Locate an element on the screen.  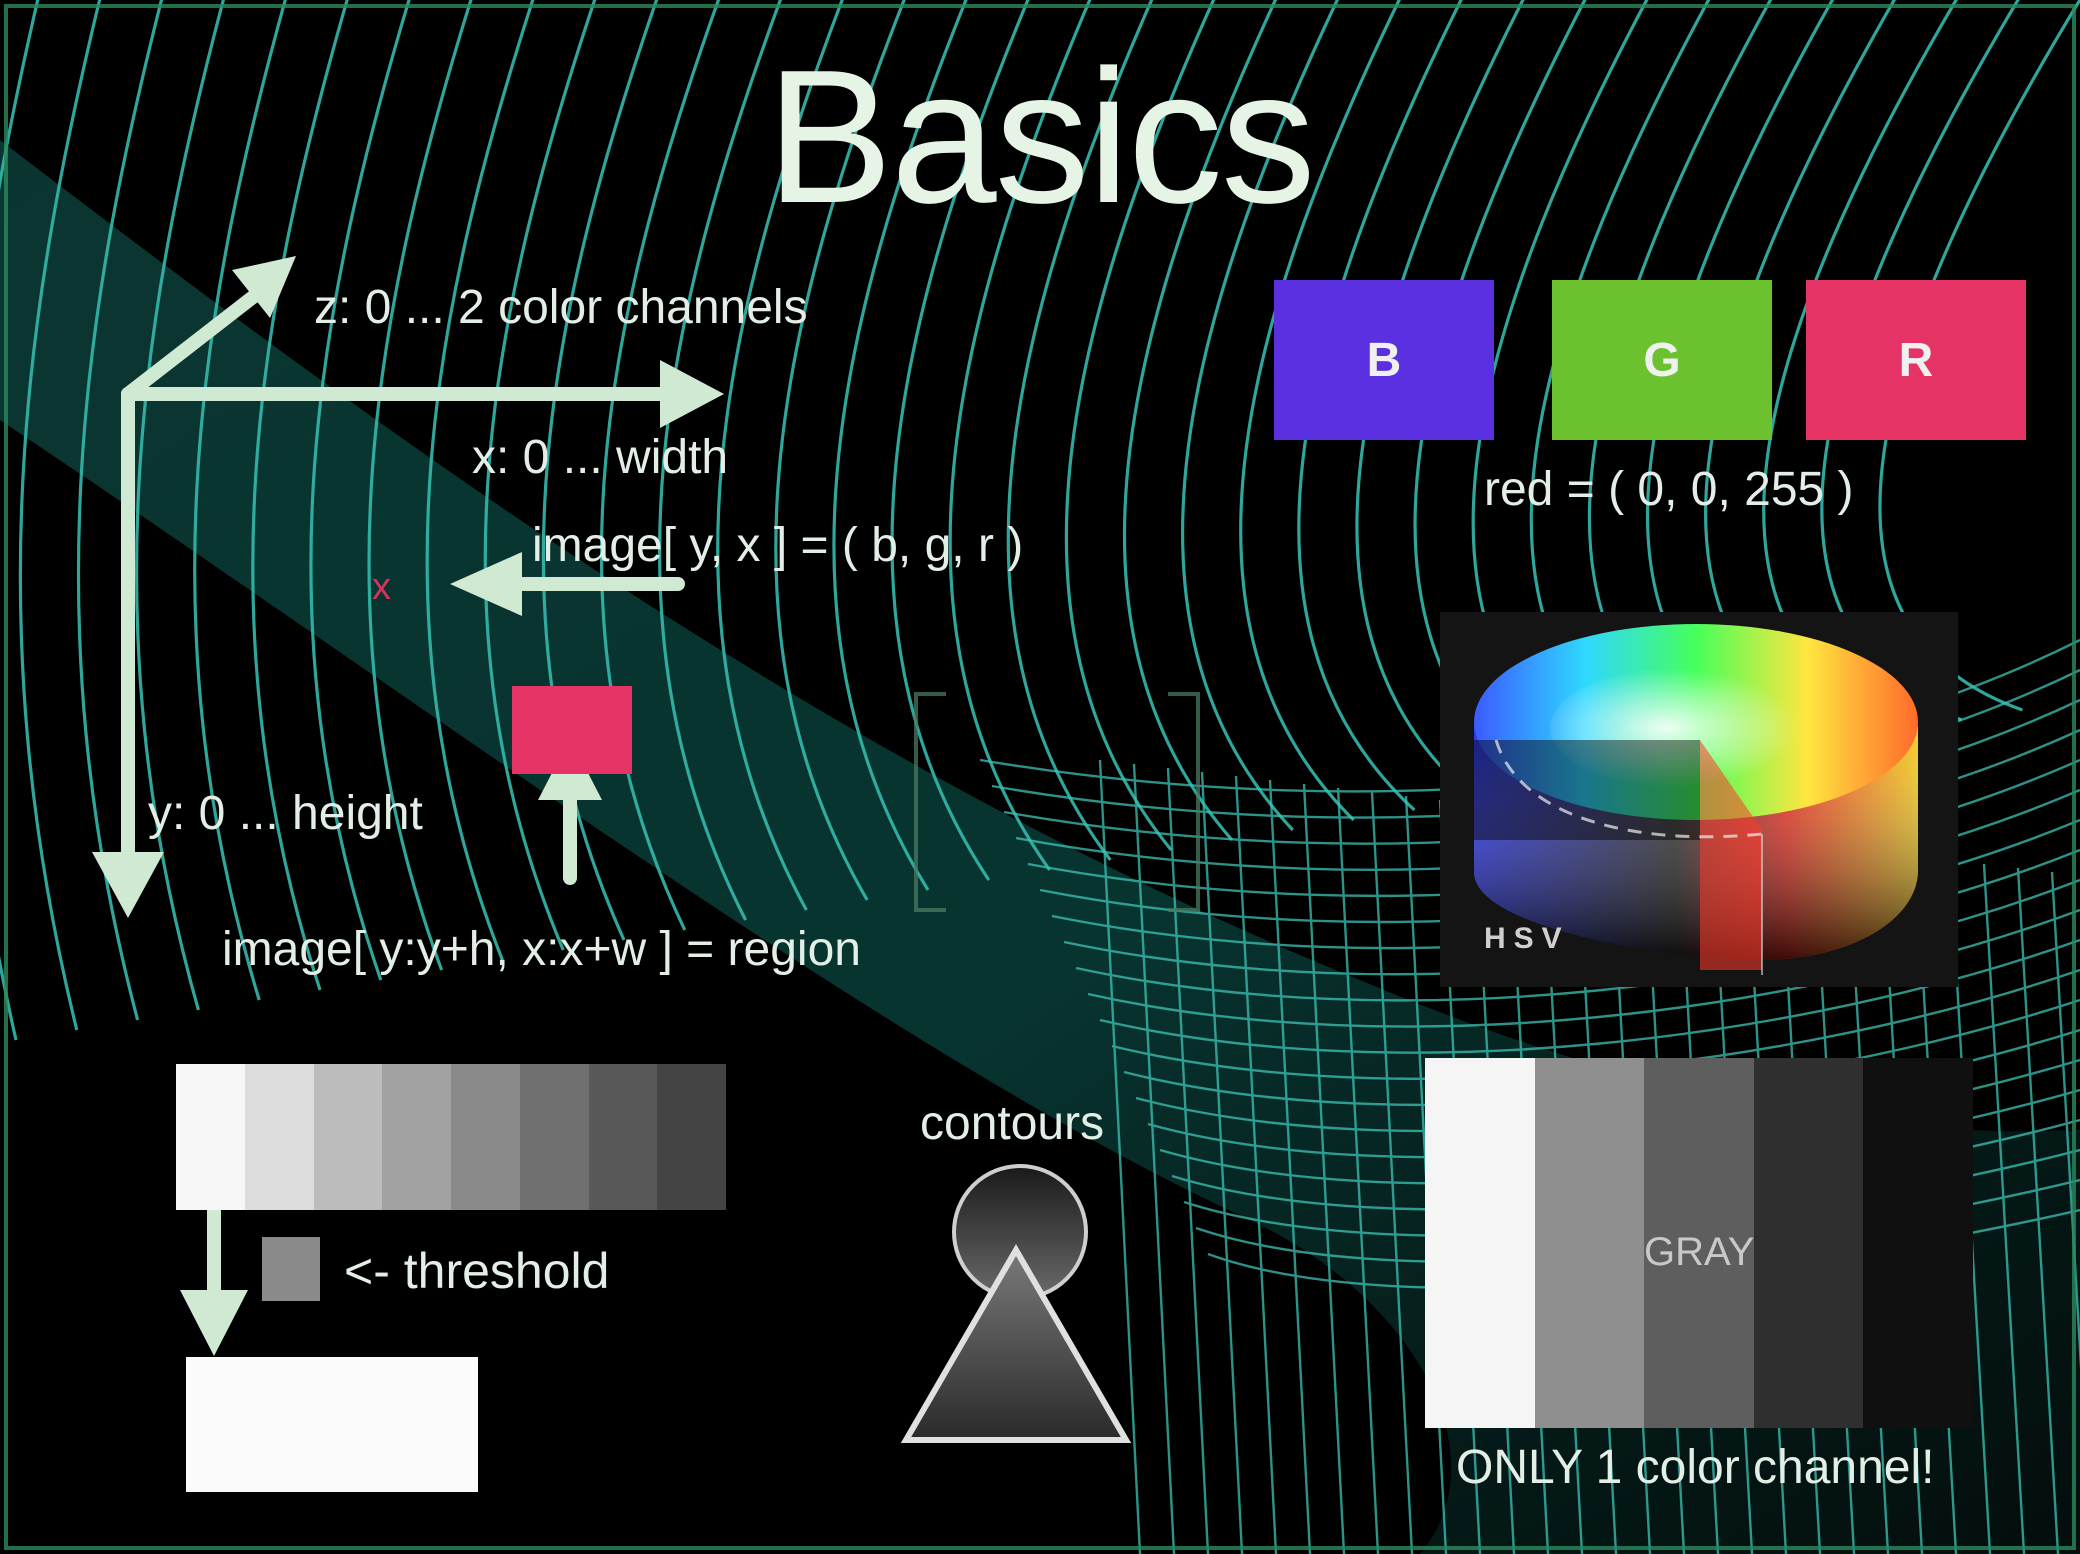
threshold-result is located at coordinates (332, 1424).